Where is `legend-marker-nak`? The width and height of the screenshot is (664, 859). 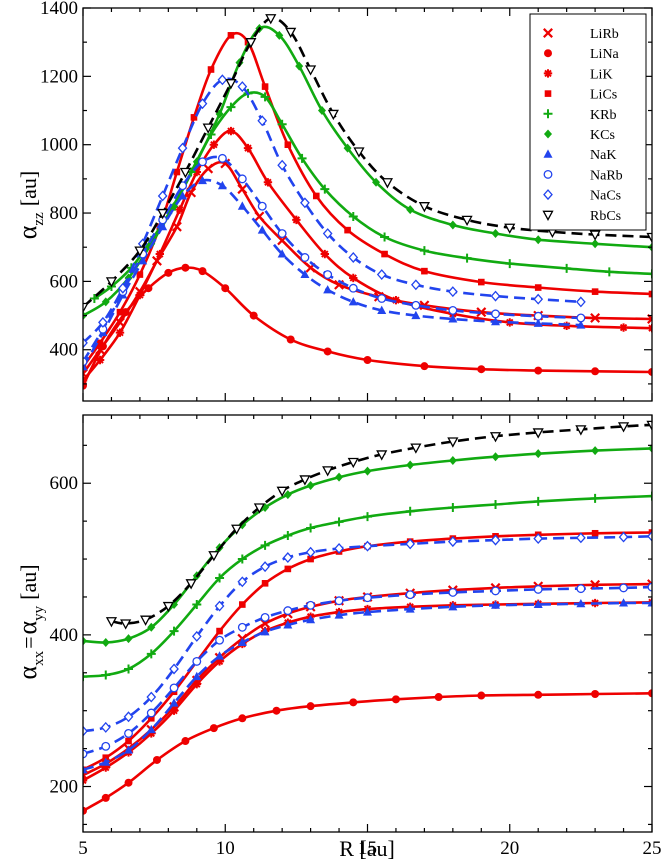 legend-marker-nak is located at coordinates (548, 153).